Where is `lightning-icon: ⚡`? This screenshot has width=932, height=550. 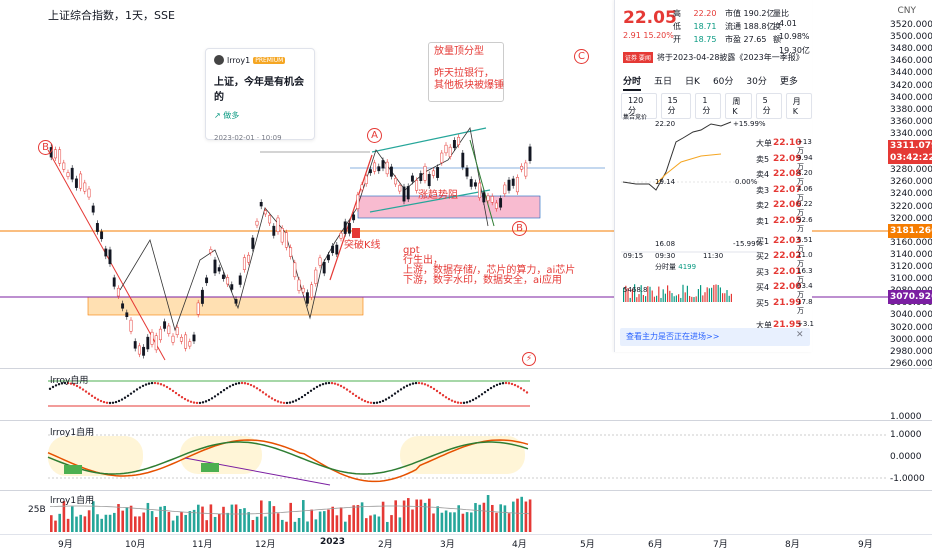
lightning-icon: ⚡ is located at coordinates (529, 359).